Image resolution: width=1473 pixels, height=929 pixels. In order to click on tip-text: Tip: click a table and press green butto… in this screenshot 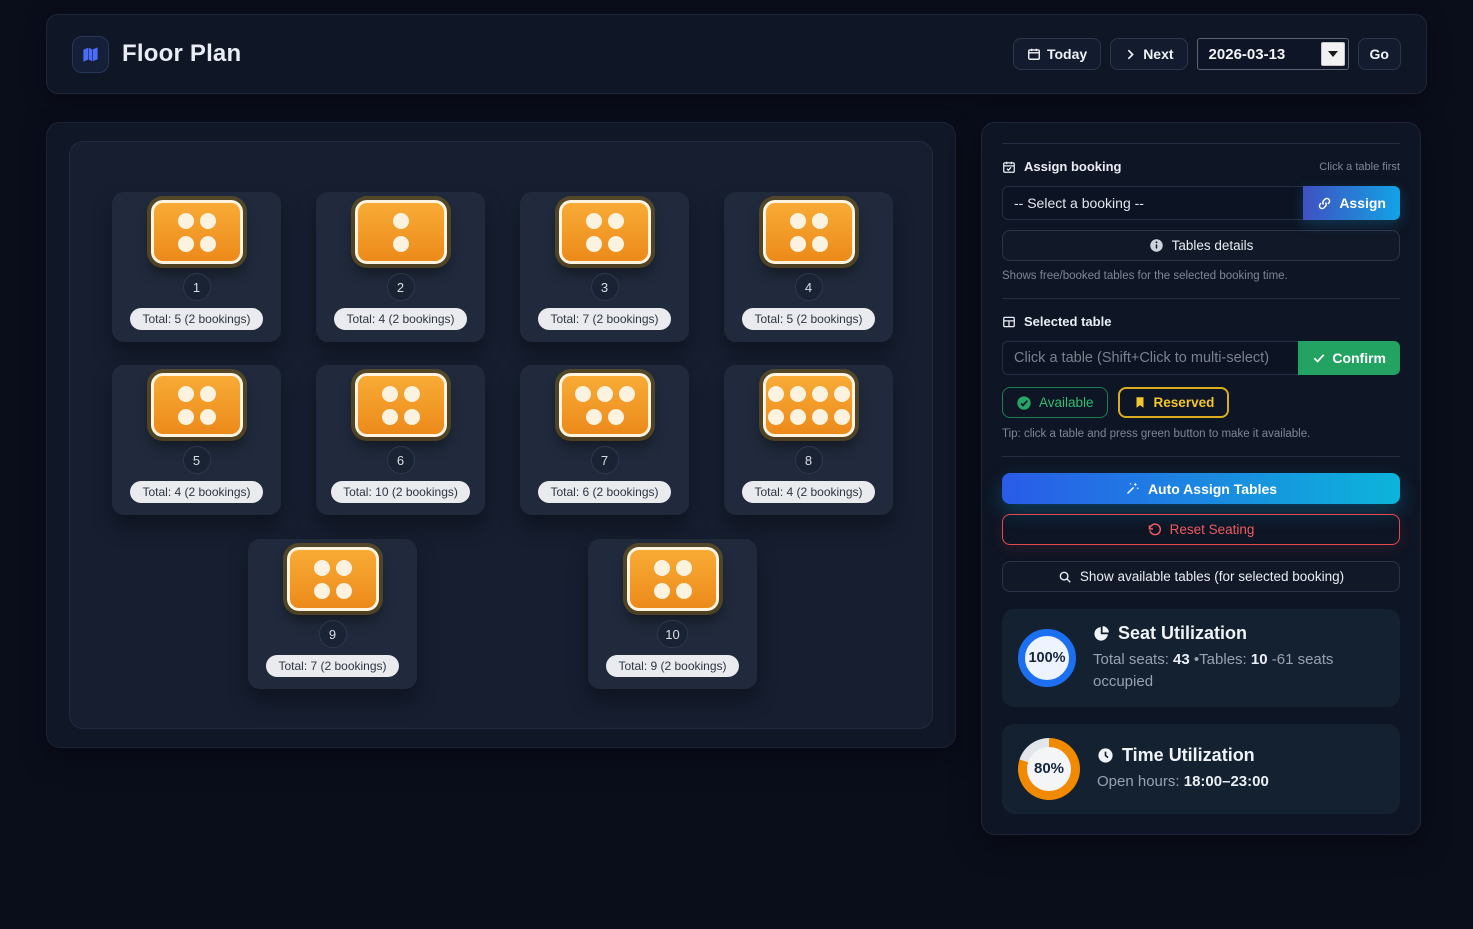, I will do `click(1156, 434)`.